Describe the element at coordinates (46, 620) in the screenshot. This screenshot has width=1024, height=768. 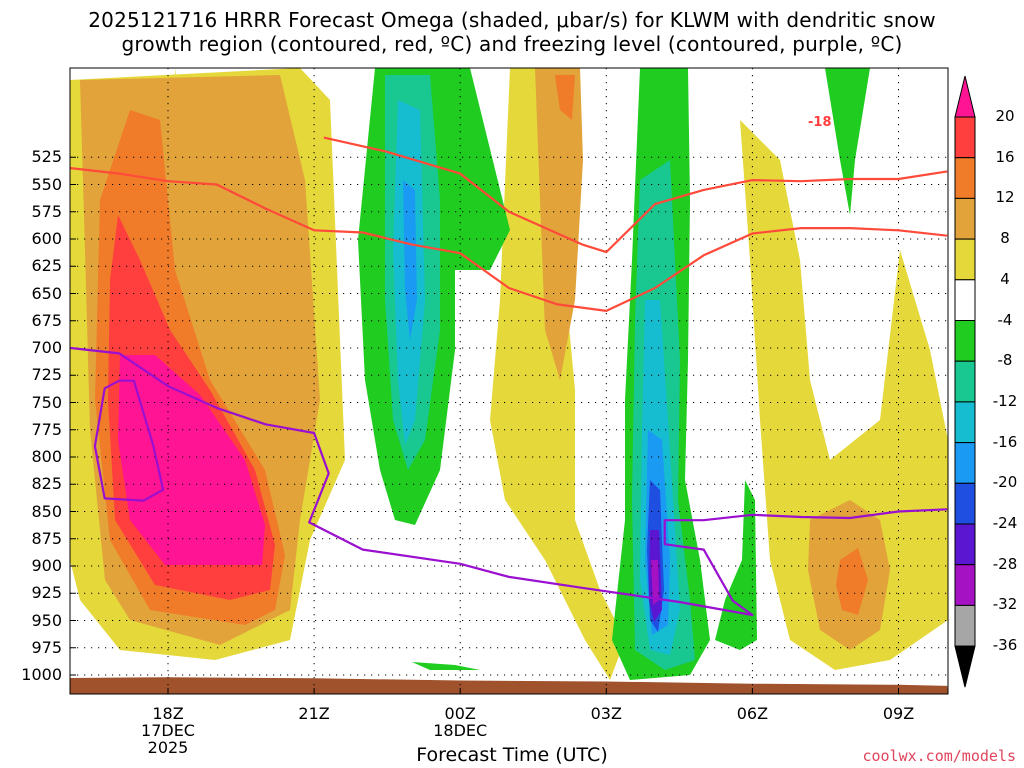
I see `y-tick-label: 950` at that location.